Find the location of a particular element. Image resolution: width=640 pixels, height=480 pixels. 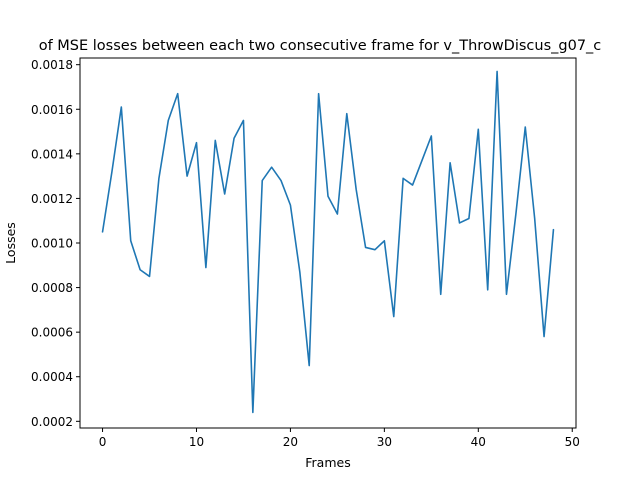

y-tick-label: 0.0006 is located at coordinates (52, 333).